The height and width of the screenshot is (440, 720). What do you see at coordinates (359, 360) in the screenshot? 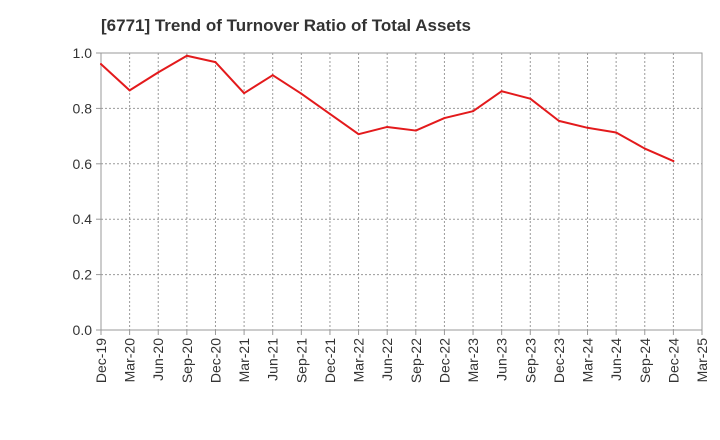
I see `x-tick-label: Mar-22` at bounding box center [359, 360].